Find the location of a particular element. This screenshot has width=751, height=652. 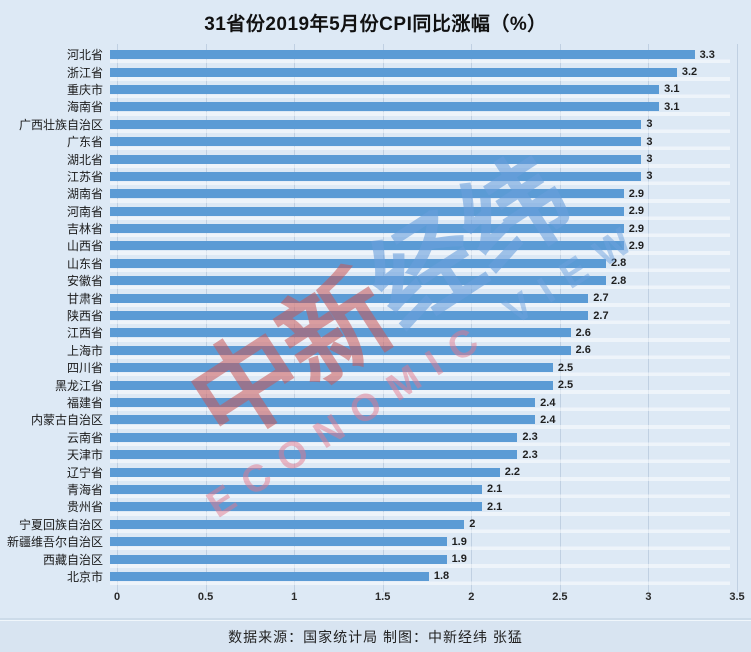

x-tick-label: 2 is located at coordinates (471, 597).